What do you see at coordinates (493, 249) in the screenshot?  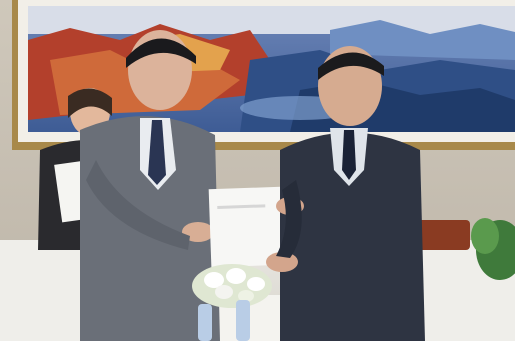 I see `plant` at bounding box center [493, 249].